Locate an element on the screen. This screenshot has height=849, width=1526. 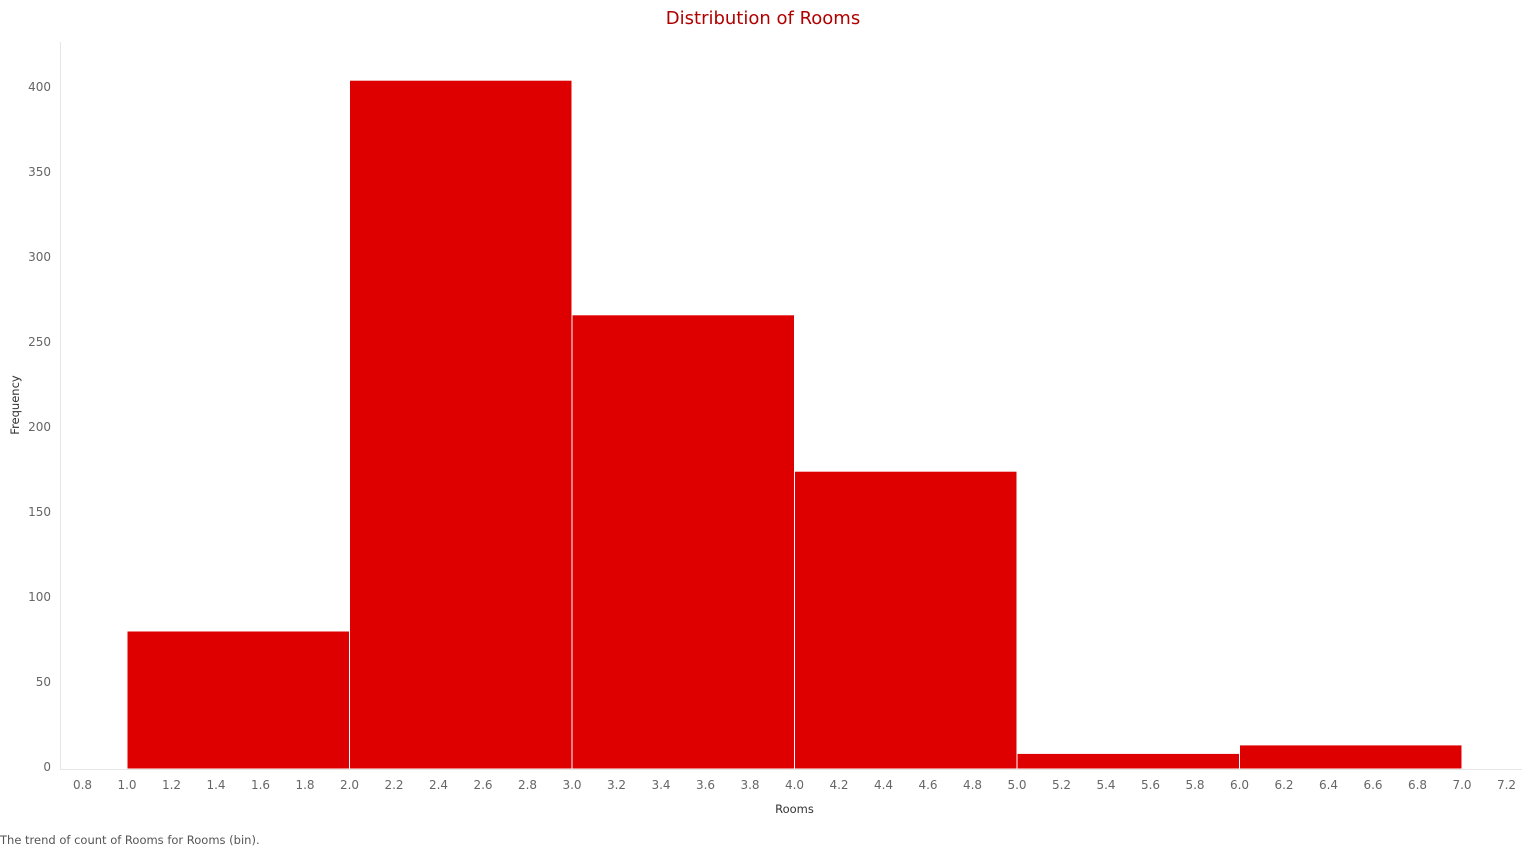
x-tick-label: 7.2 is located at coordinates (1506, 785).